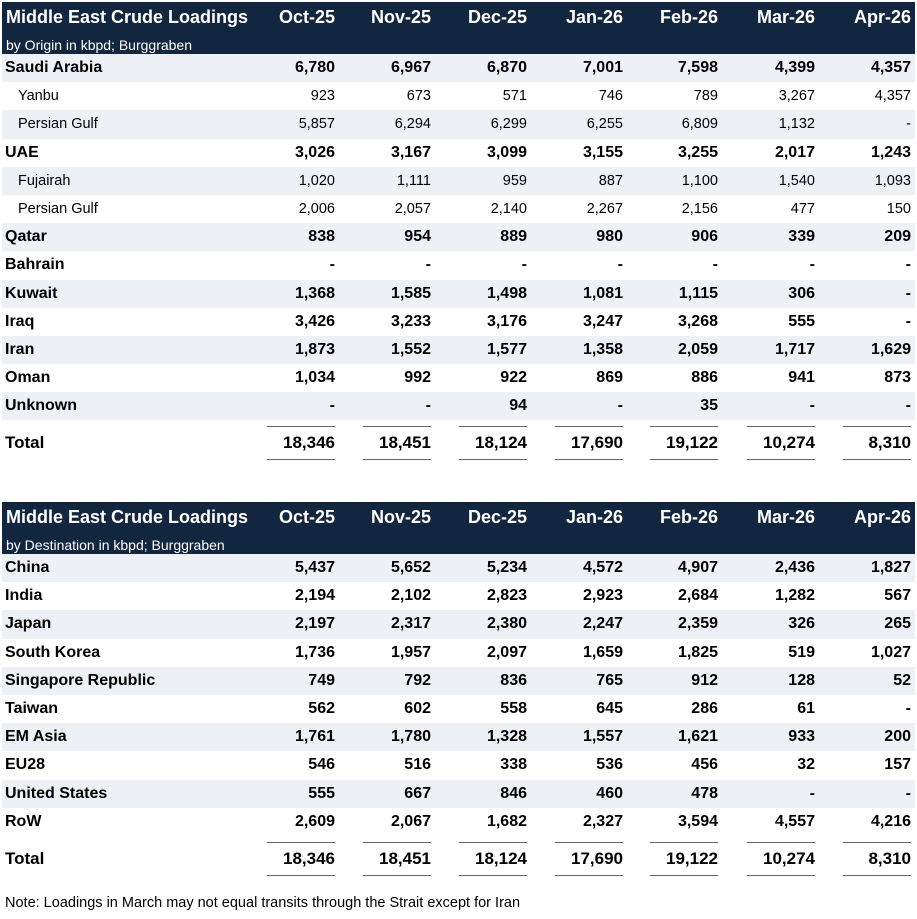 The width and height of the screenshot is (917, 919). Describe the element at coordinates (897, 378) in the screenshot. I see `row-value: 873` at that location.